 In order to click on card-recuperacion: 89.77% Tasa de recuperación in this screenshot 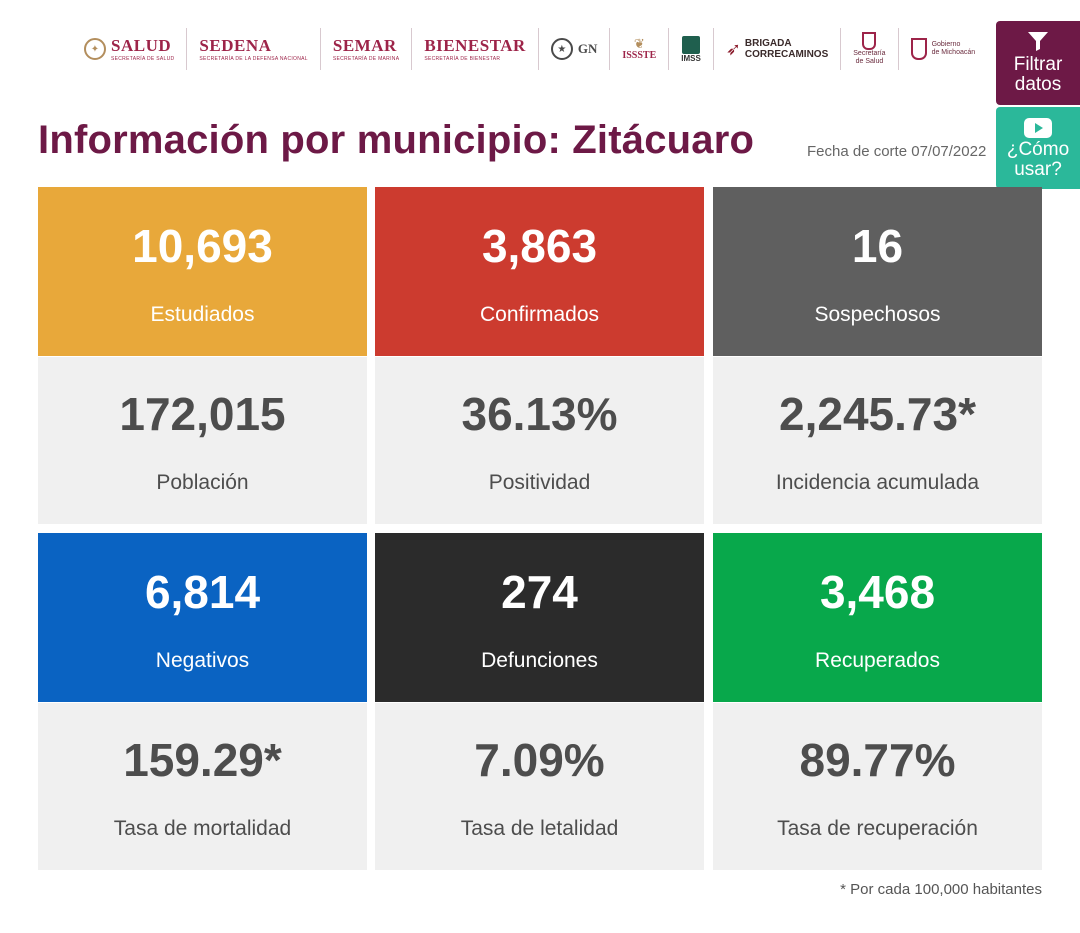, I will do `click(877, 786)`.